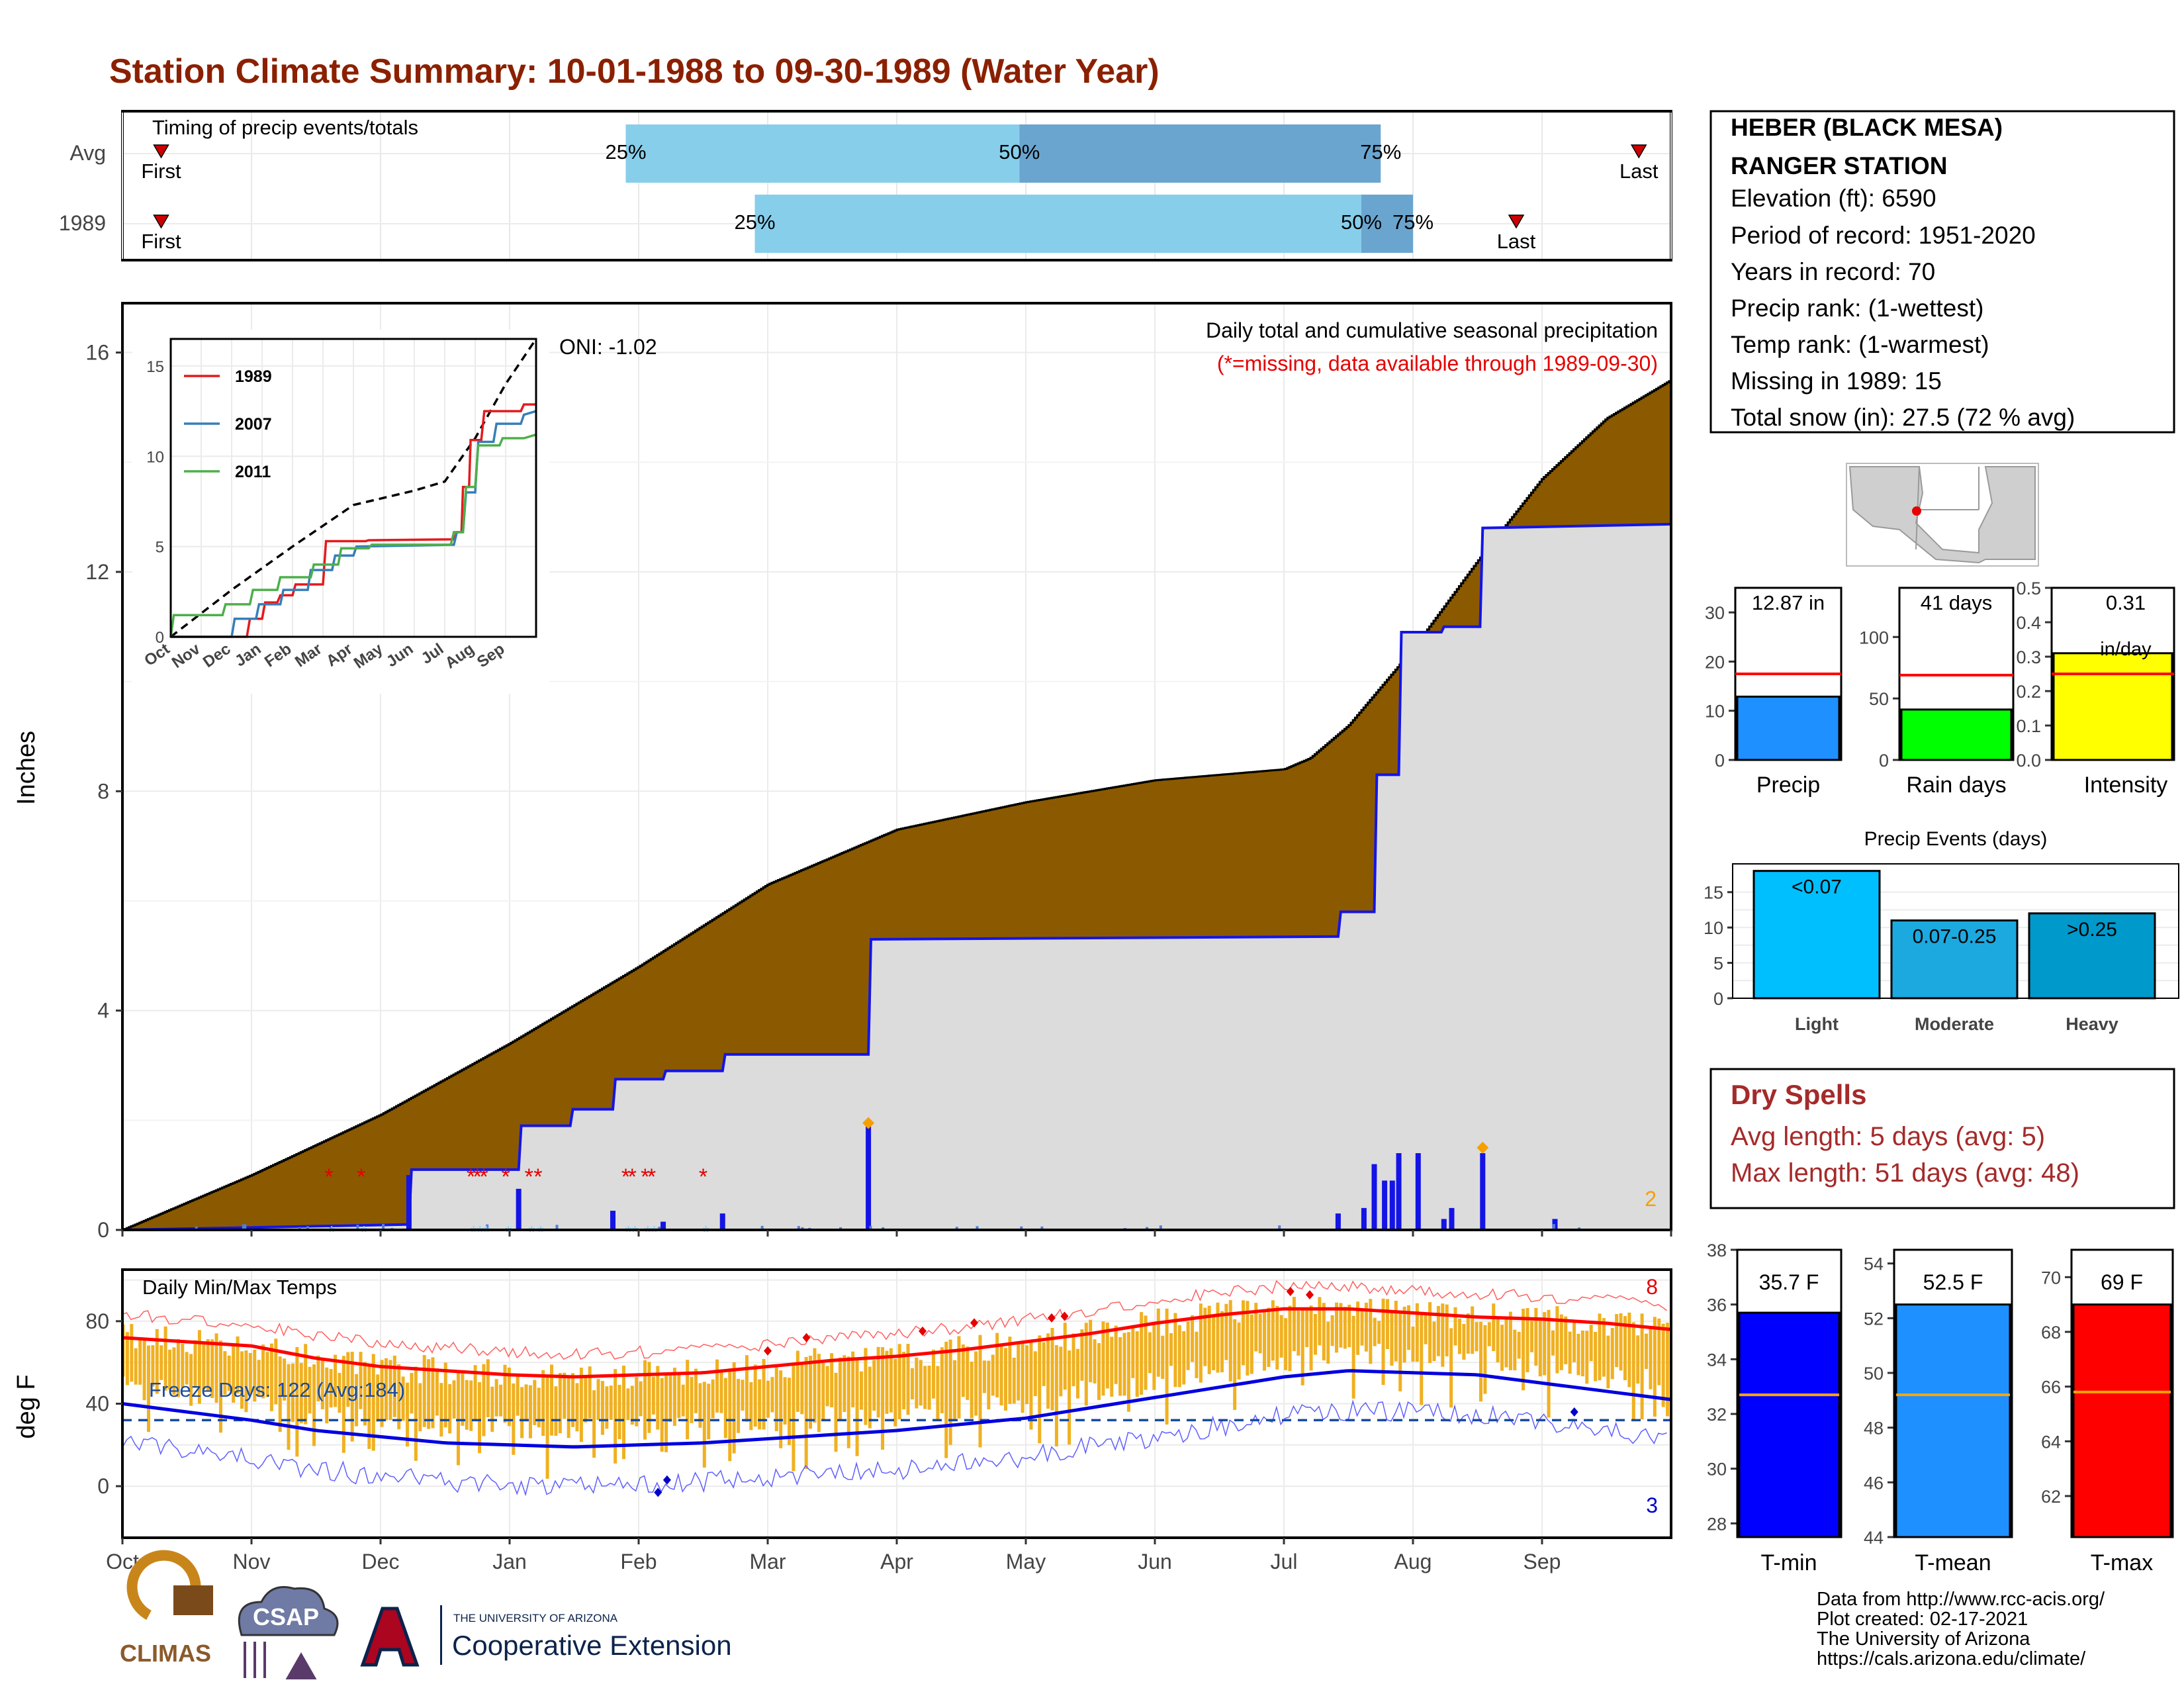 The width and height of the screenshot is (2184, 1688). I want to click on mini-bar-value-label: 12.87 in, so click(1789, 602).